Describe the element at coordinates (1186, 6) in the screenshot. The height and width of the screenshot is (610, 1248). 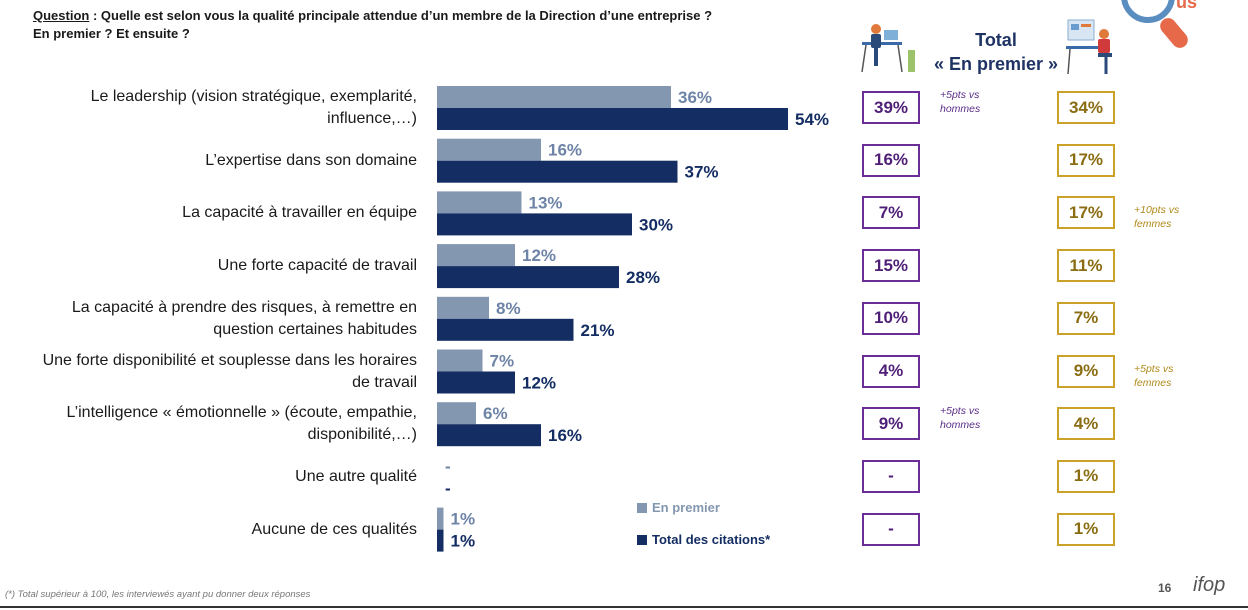
I see `svg-text: us` at that location.